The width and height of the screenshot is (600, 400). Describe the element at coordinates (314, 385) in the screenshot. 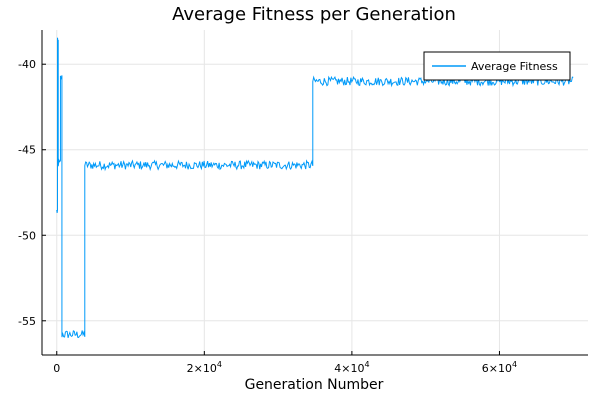

I see `x-axis-label: Generation Number` at that location.